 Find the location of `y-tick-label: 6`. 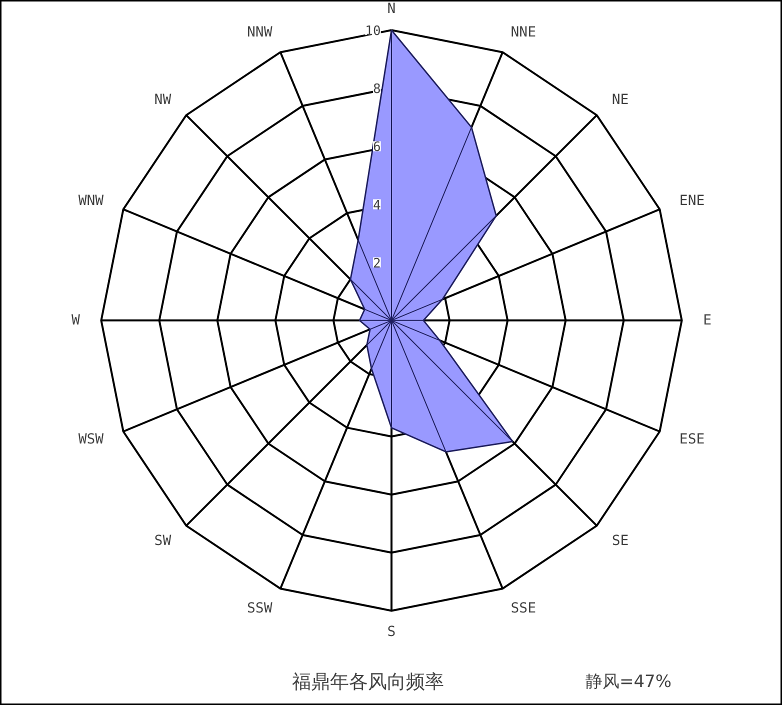

y-tick-label: 6 is located at coordinates (377, 148).